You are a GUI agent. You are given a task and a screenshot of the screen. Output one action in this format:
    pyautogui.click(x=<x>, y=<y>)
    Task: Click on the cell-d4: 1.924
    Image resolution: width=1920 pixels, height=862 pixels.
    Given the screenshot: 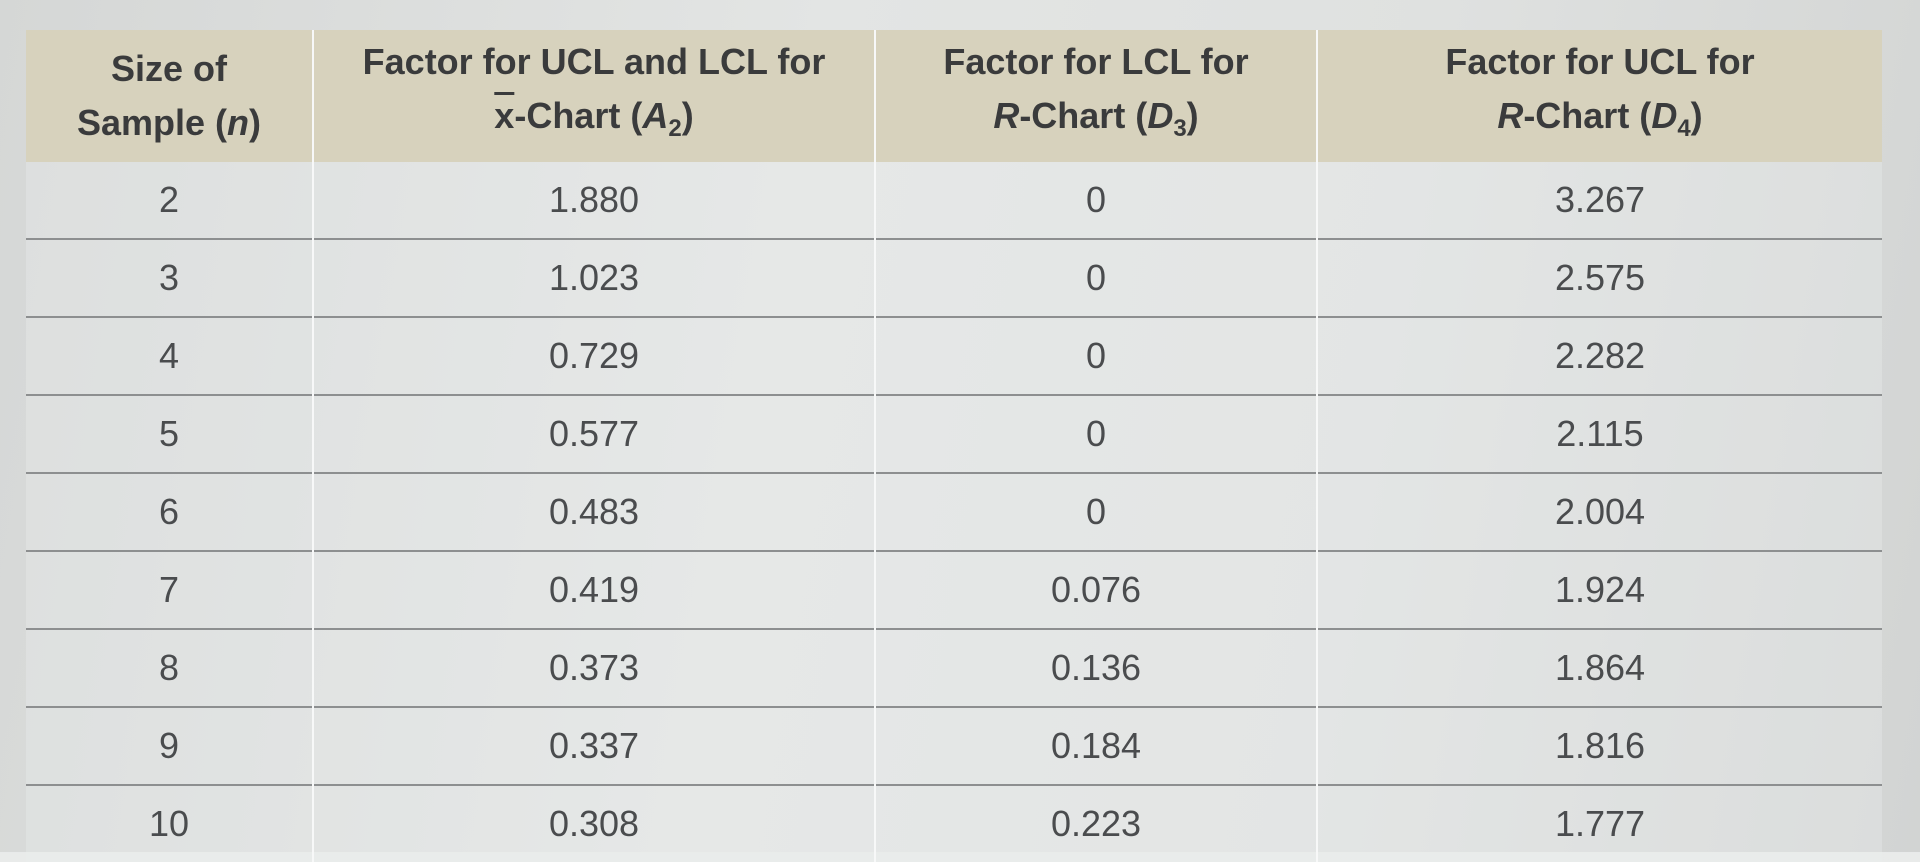 What is the action you would take?
    pyautogui.click(x=1599, y=589)
    